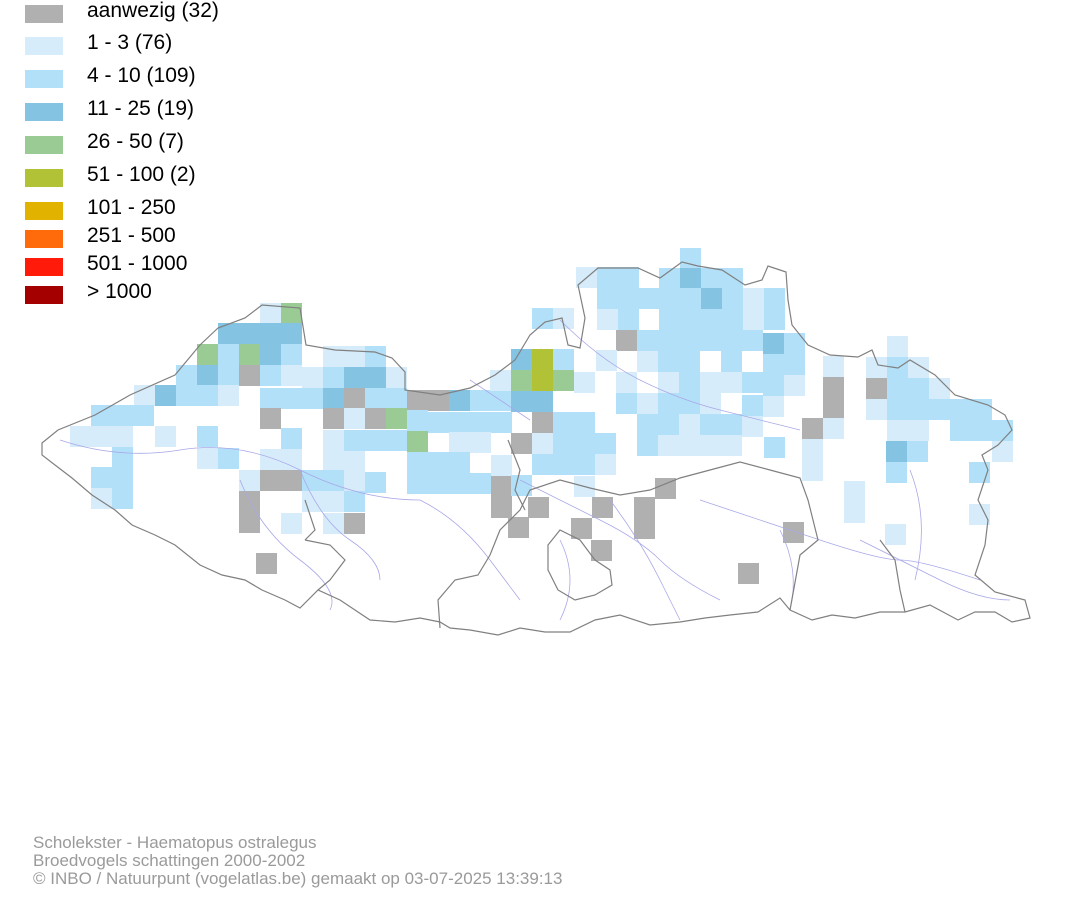  I want to click on legend-label: aanwezig (32), so click(153, 11).